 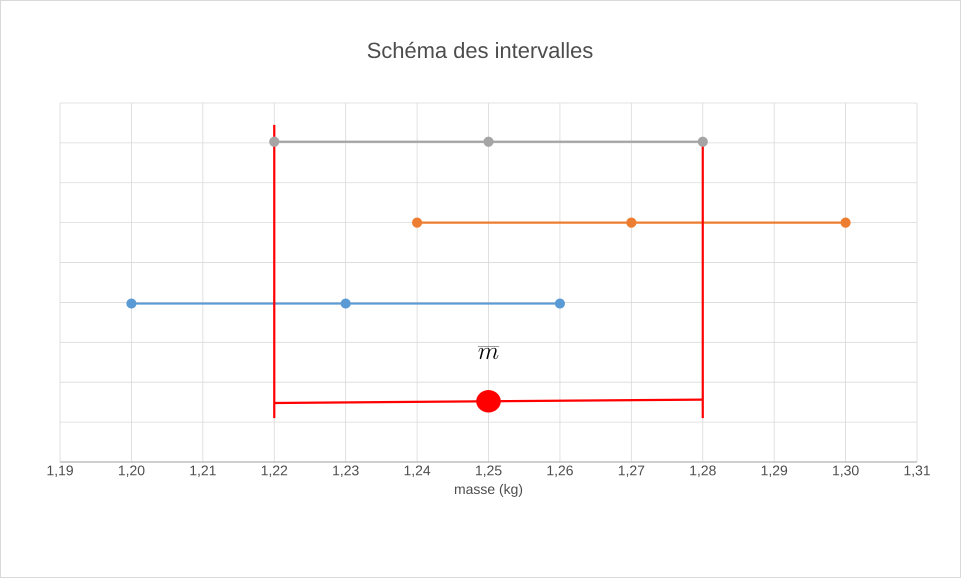 What do you see at coordinates (560, 471) in the screenshot?
I see `x-tick-label: 1,26` at bounding box center [560, 471].